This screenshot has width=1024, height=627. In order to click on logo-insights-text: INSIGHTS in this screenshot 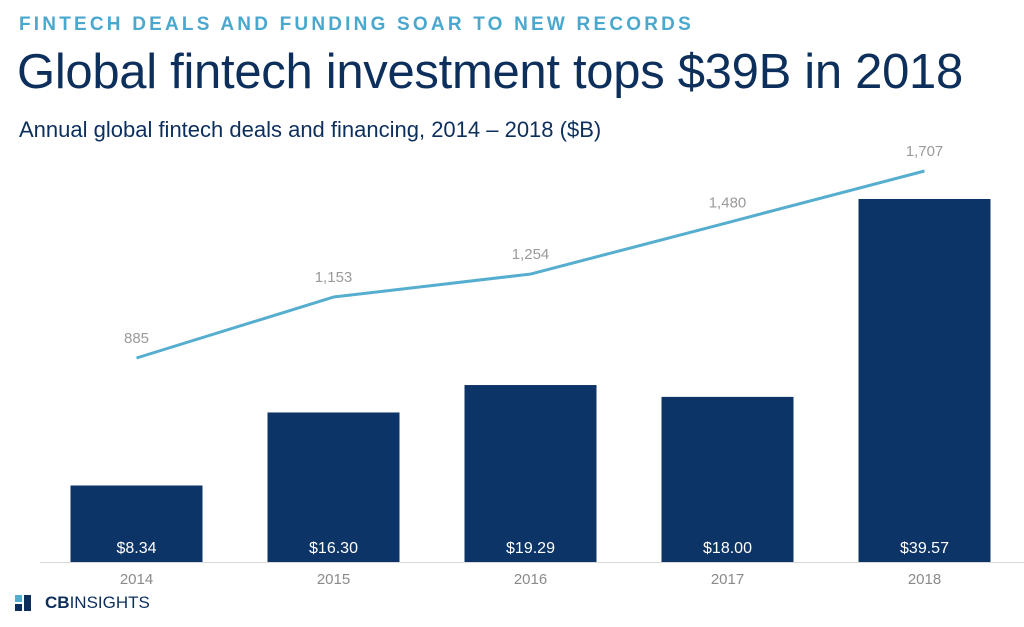, I will do `click(109, 602)`.